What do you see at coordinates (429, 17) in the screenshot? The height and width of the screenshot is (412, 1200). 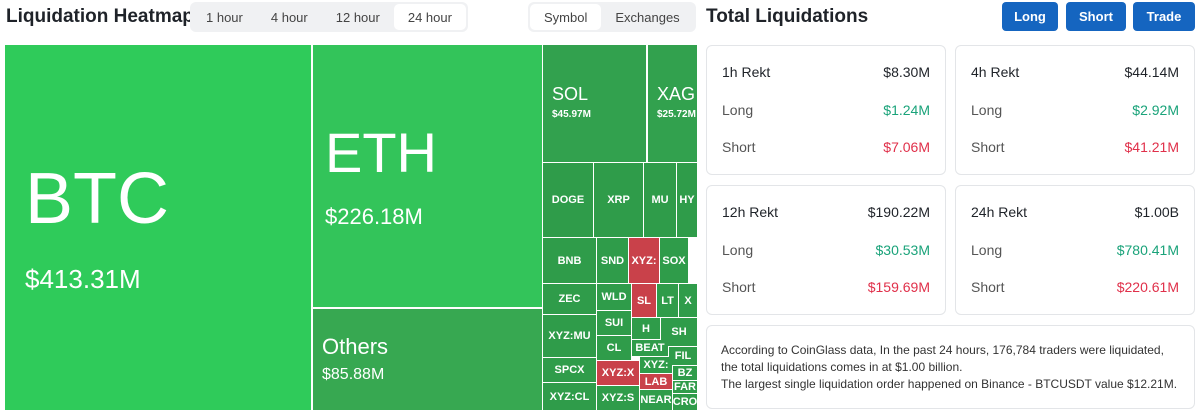 I see `time-tab: 24 hour` at bounding box center [429, 17].